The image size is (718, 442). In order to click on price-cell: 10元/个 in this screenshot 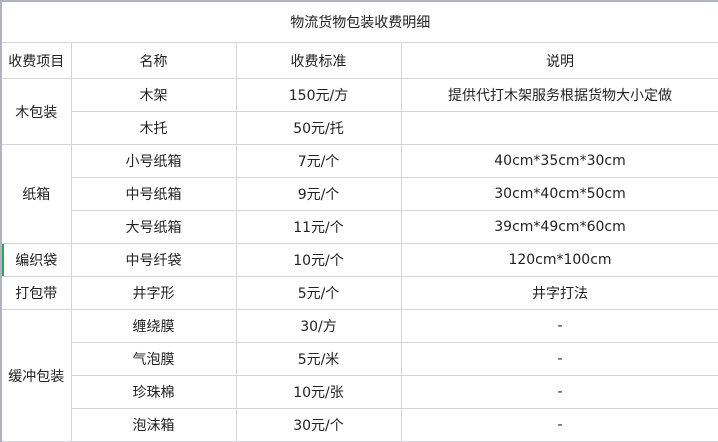, I will do `click(318, 260)`.